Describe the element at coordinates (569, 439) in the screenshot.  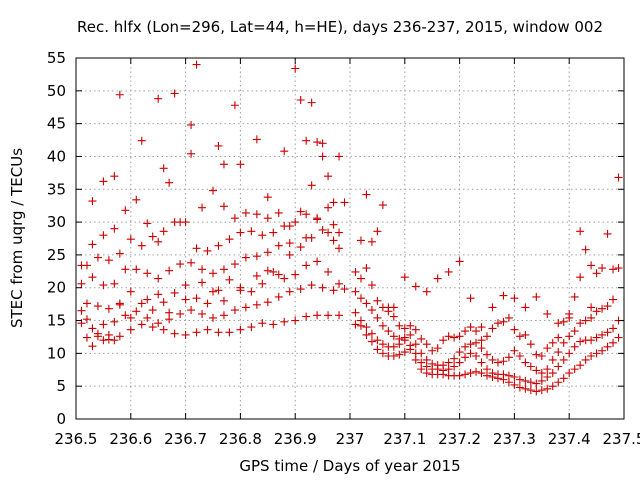
I see `x-tick-label: 237.4` at that location.